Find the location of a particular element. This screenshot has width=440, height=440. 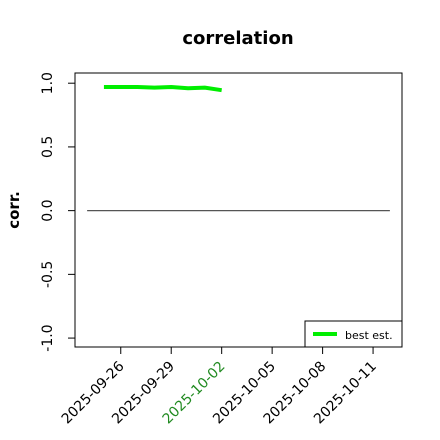

chart-title: correlation is located at coordinates (237, 38).